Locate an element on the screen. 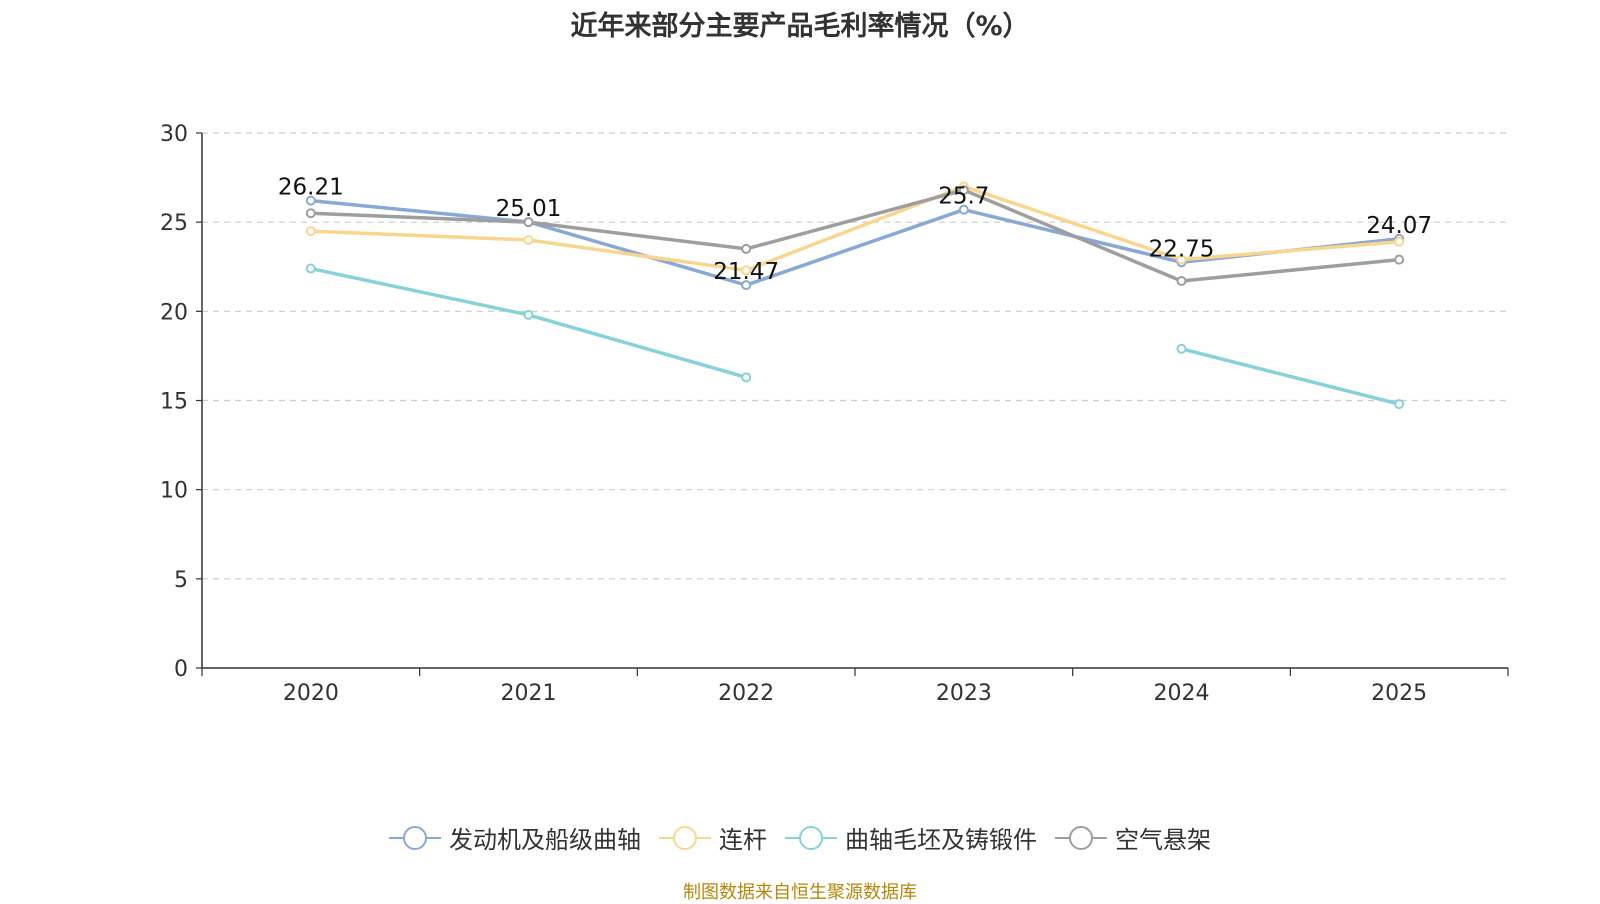  x-tick-label: 2020 is located at coordinates (311, 693).